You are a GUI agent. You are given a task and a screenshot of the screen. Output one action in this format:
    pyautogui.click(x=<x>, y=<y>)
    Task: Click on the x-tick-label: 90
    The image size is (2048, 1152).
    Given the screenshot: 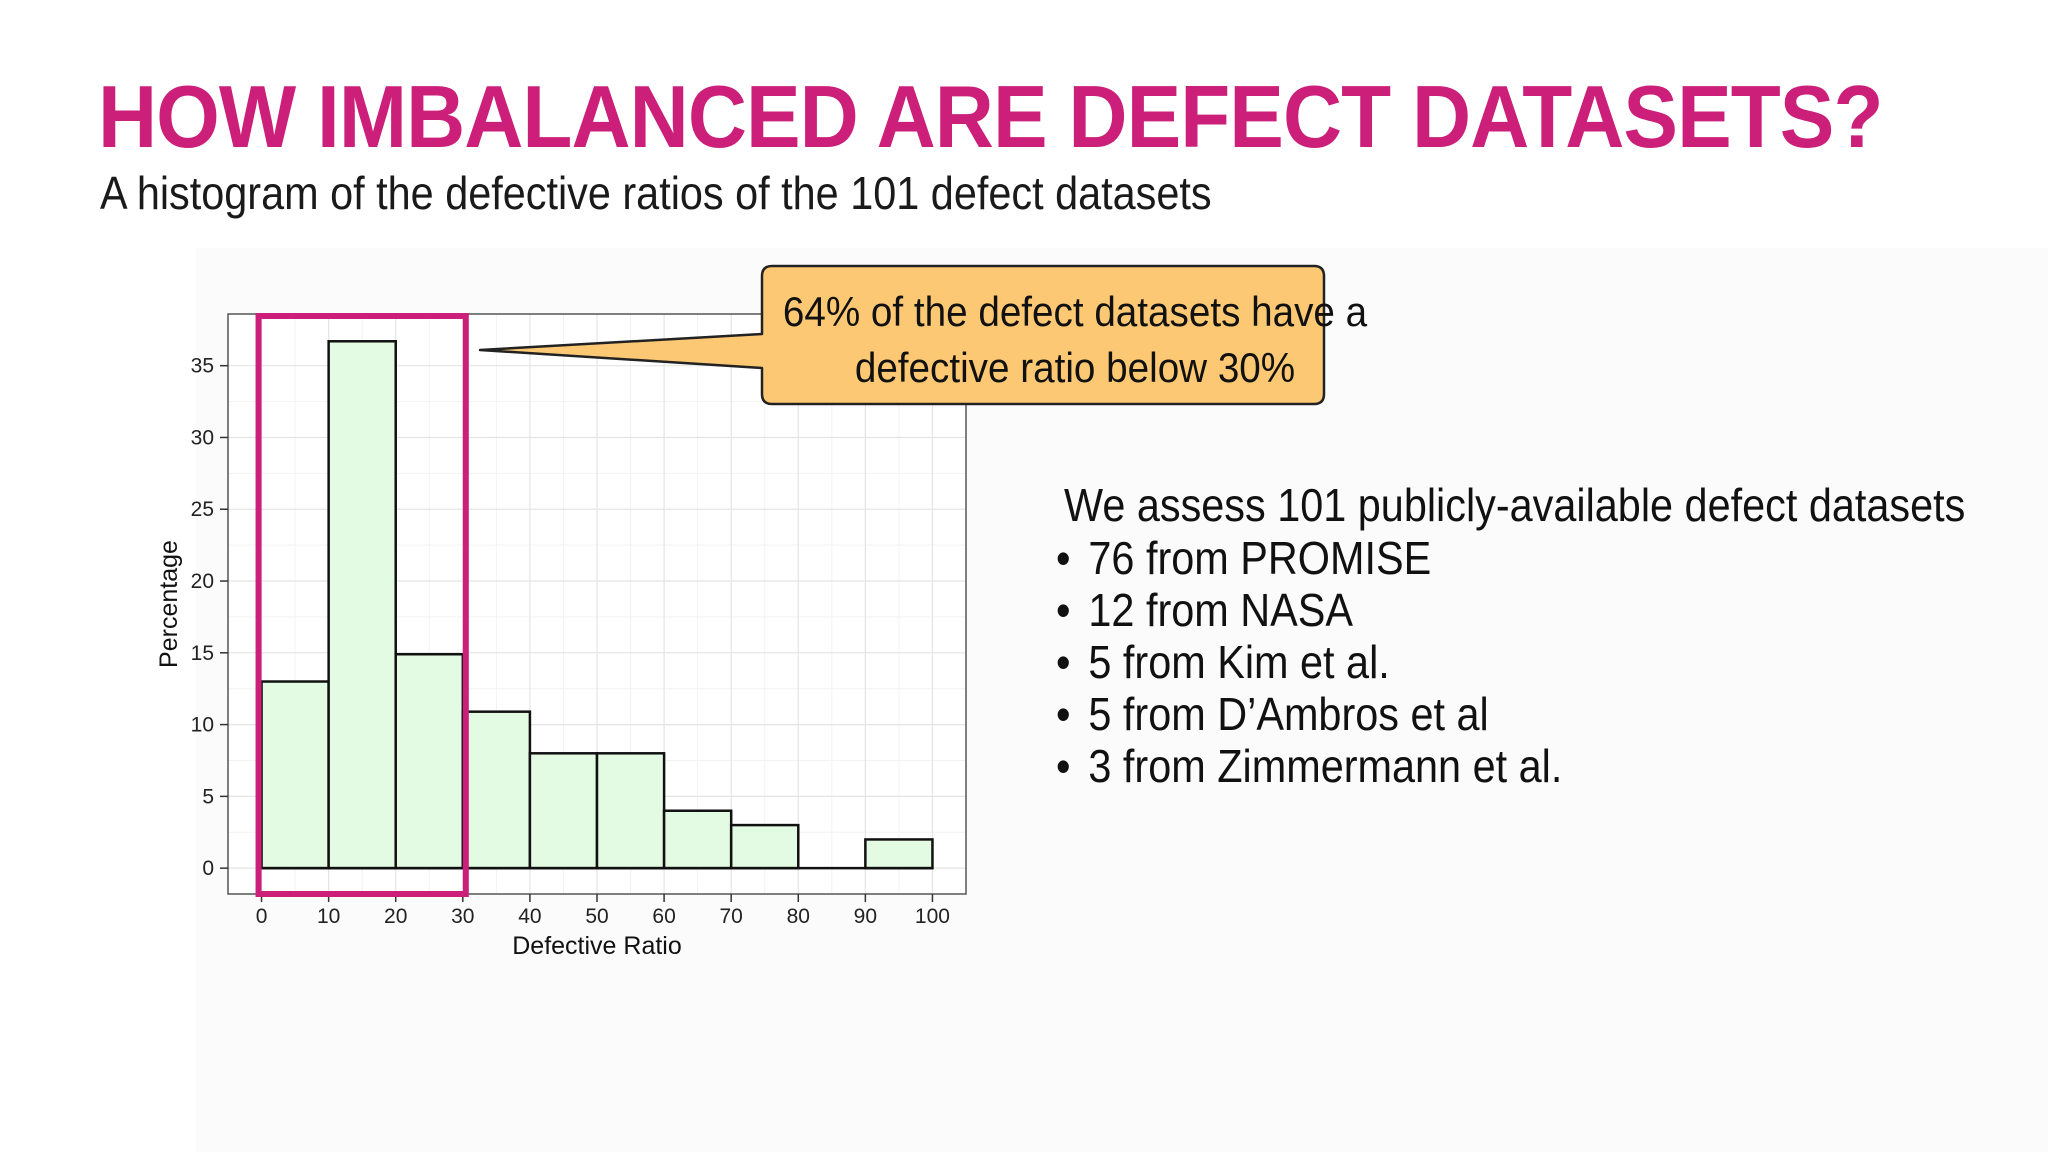 What is the action you would take?
    pyautogui.click(x=865, y=916)
    